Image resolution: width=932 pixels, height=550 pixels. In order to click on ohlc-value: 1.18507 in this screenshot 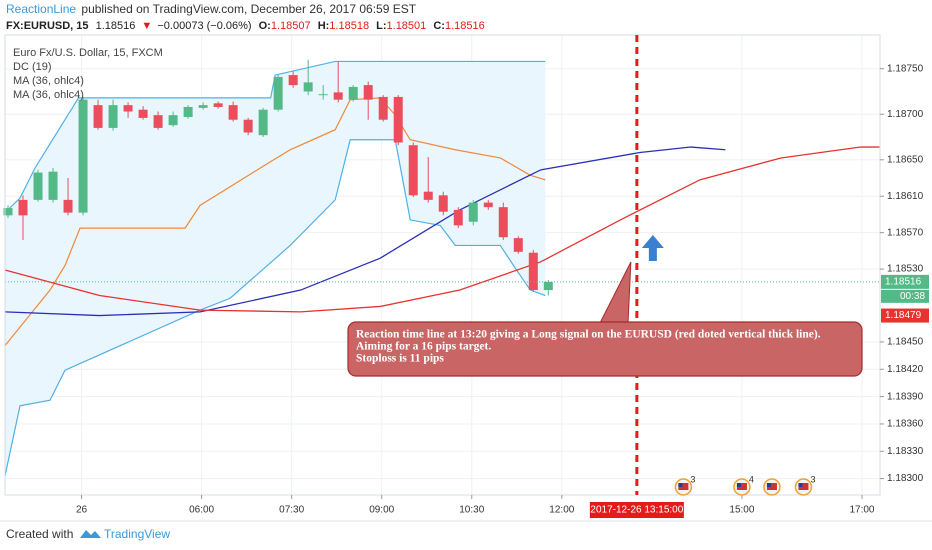, I will do `click(291, 26)`.